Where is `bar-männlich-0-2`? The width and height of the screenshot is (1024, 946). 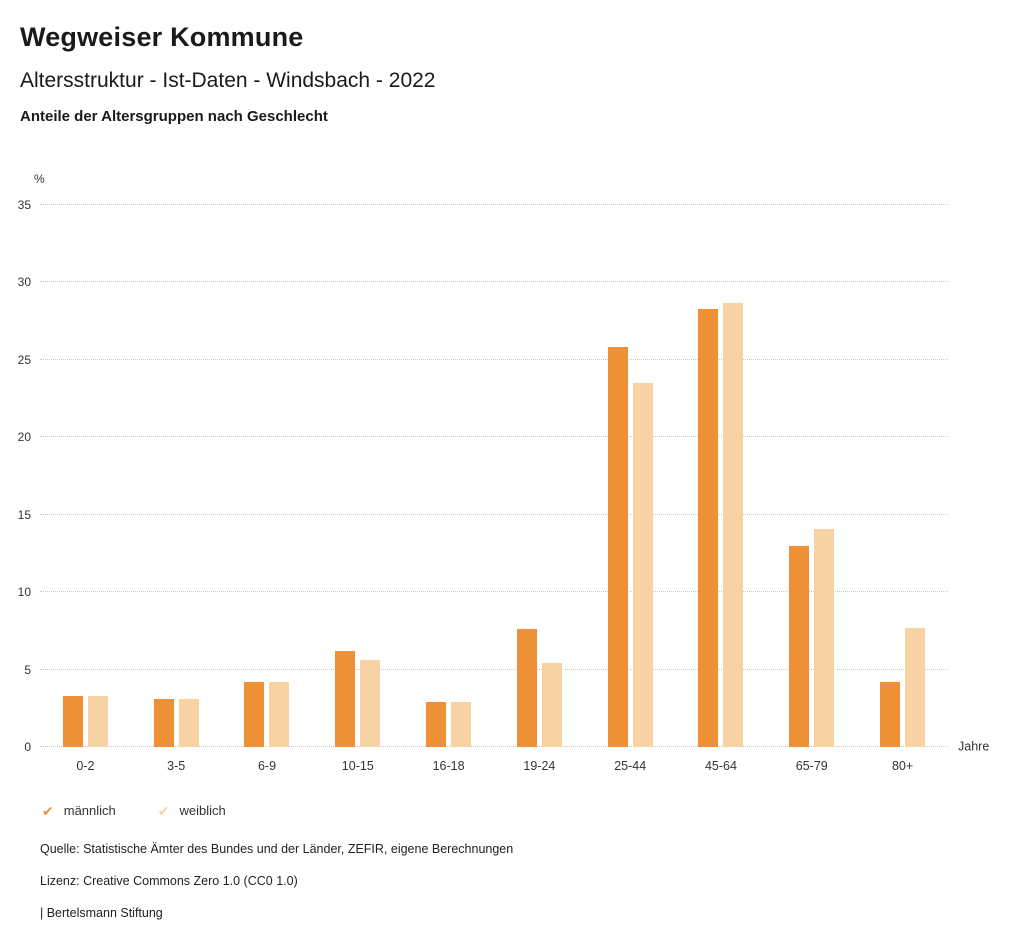
bar-männlich-0-2 is located at coordinates (72, 721).